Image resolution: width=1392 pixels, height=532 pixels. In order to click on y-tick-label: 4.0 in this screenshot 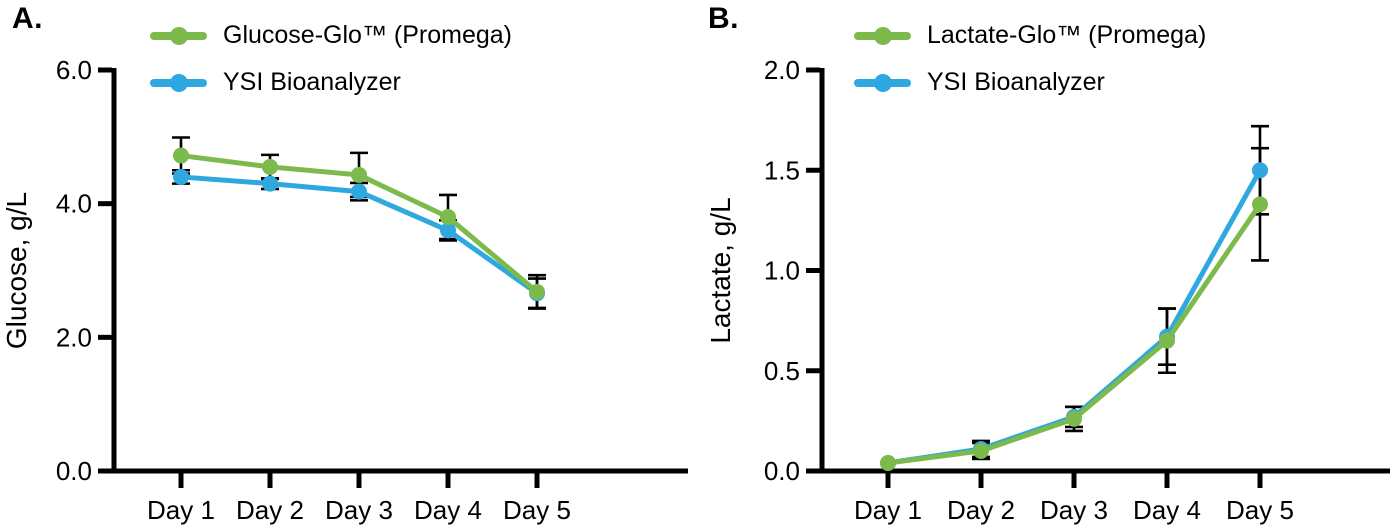, I will do `click(74, 204)`.